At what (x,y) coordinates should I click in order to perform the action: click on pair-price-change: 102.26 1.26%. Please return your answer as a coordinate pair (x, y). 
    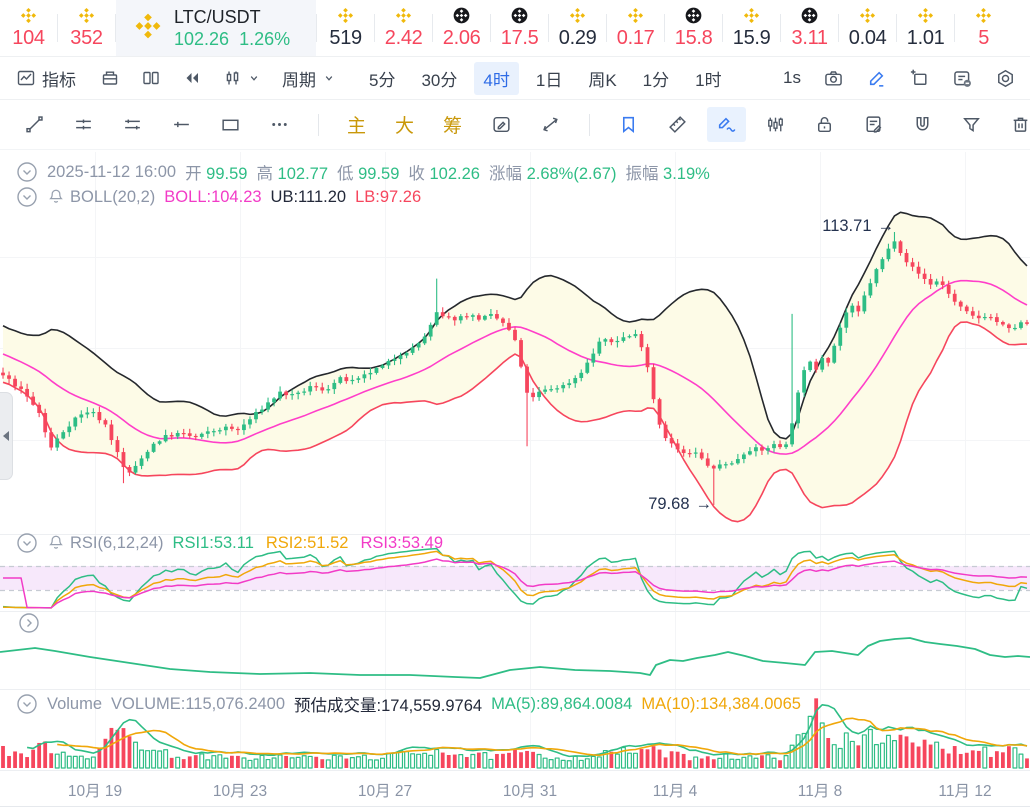
    Looking at the image, I should click on (232, 38).